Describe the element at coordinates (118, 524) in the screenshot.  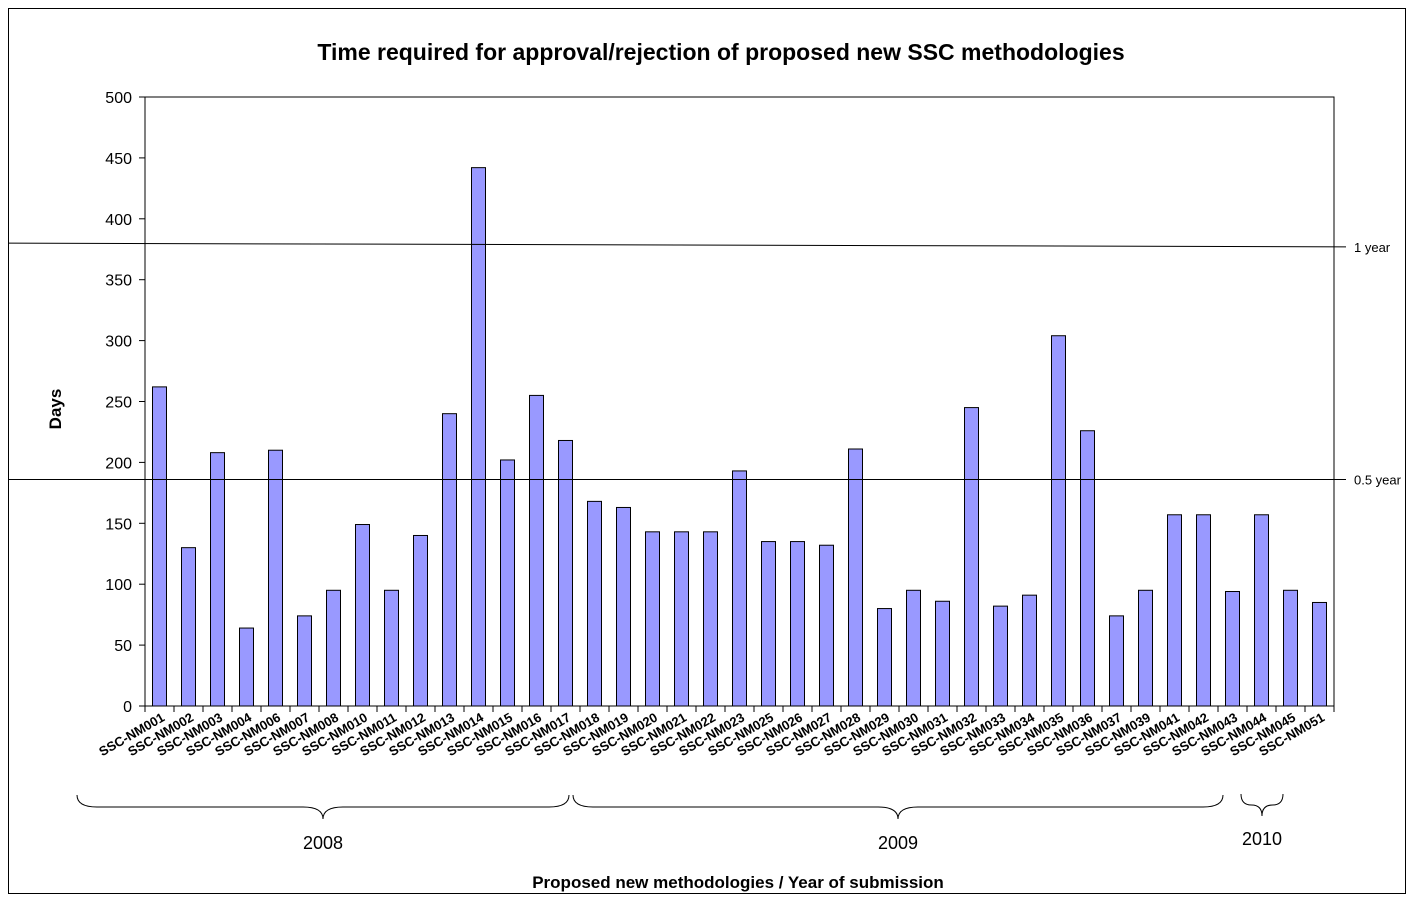
I see `y-tick-label: 150` at that location.